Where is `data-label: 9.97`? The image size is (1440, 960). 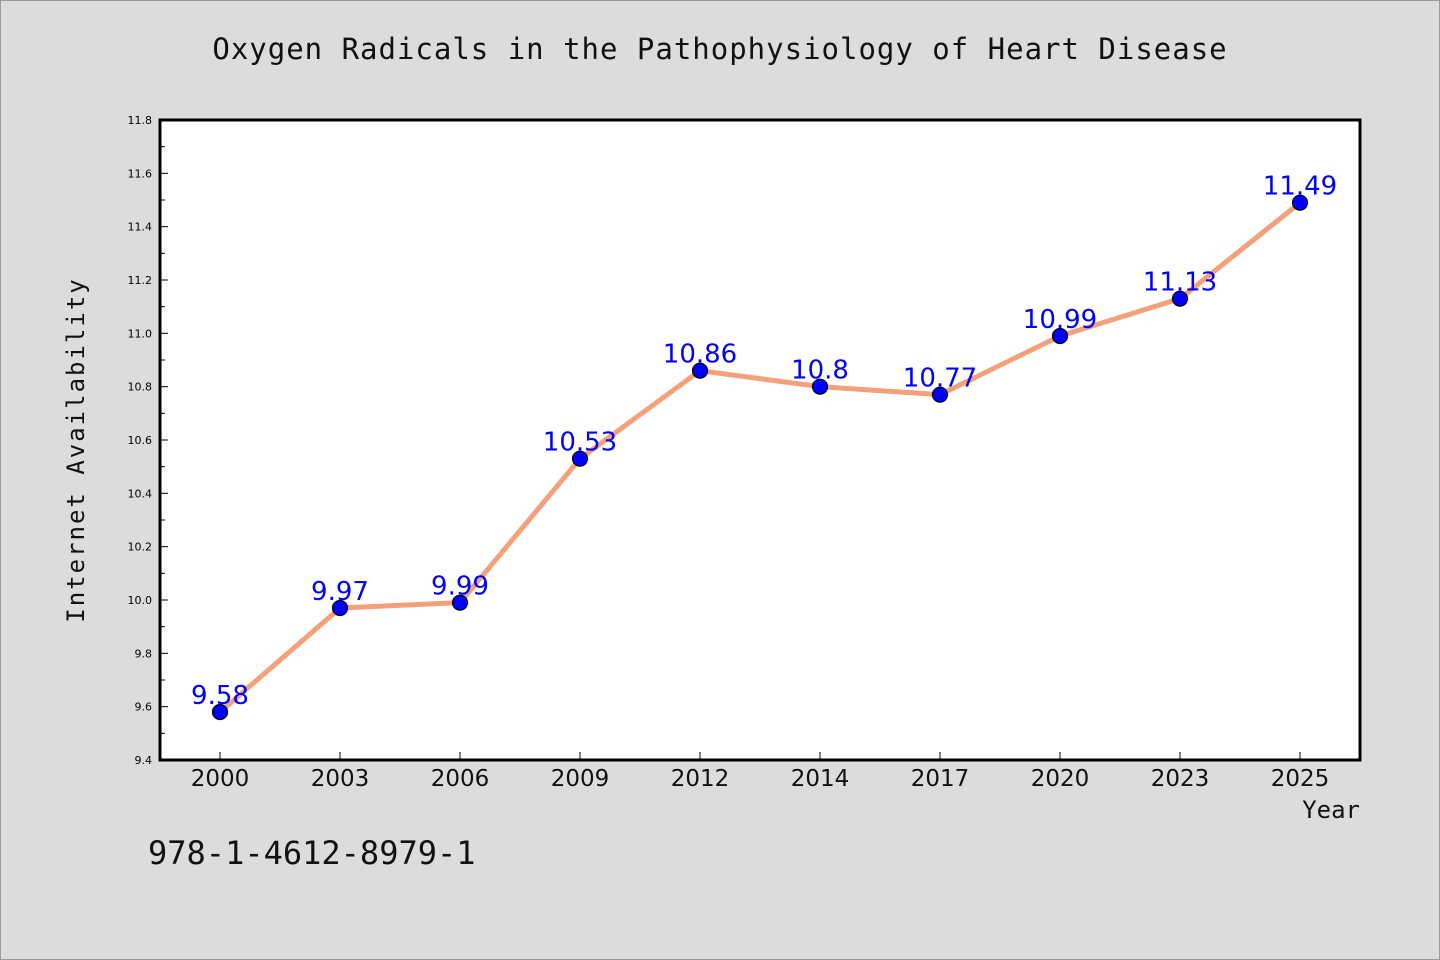 data-label: 9.97 is located at coordinates (340, 592).